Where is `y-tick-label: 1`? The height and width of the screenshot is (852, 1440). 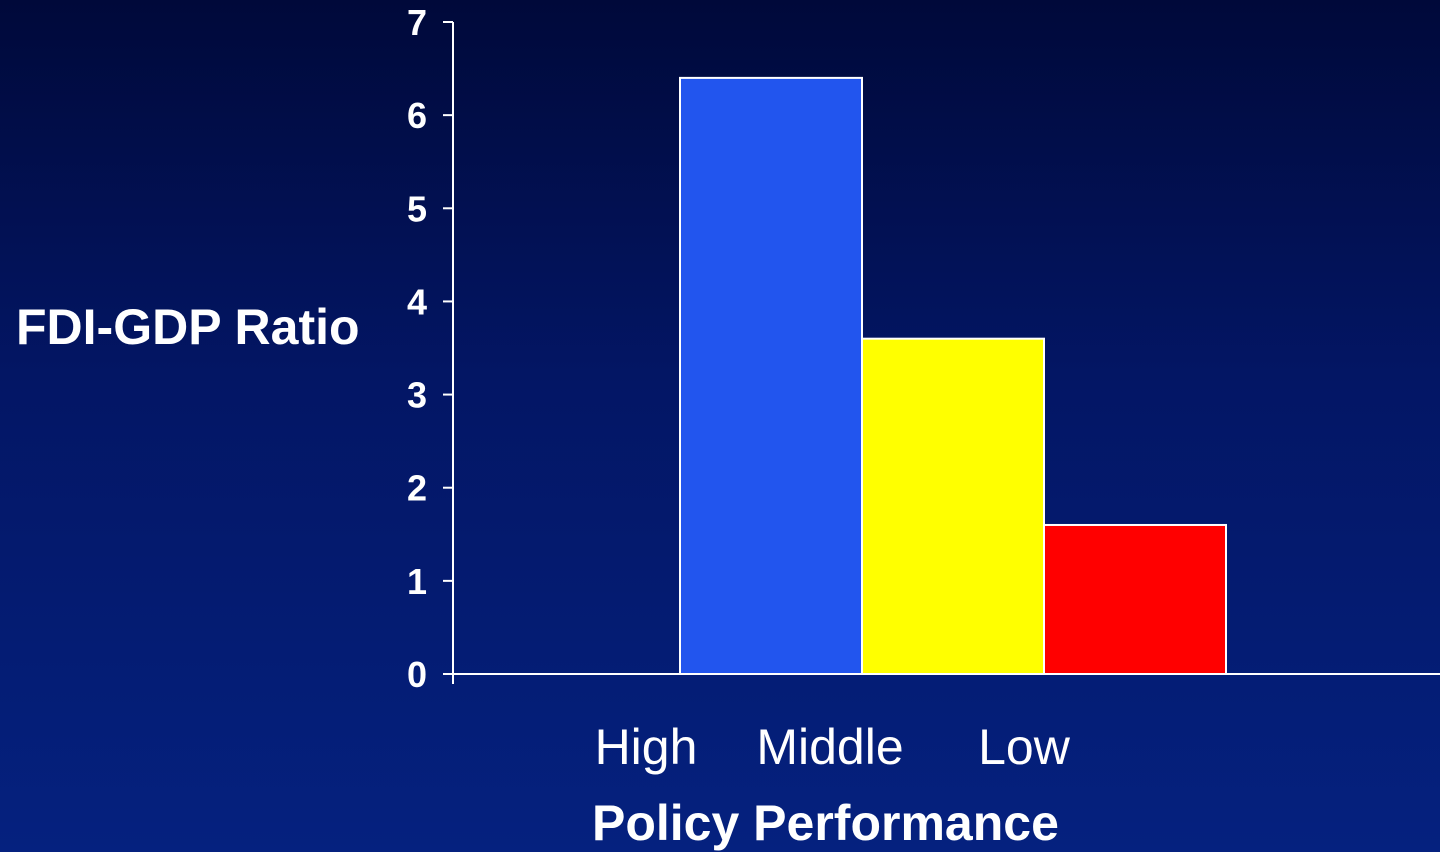 y-tick-label: 1 is located at coordinates (417, 581).